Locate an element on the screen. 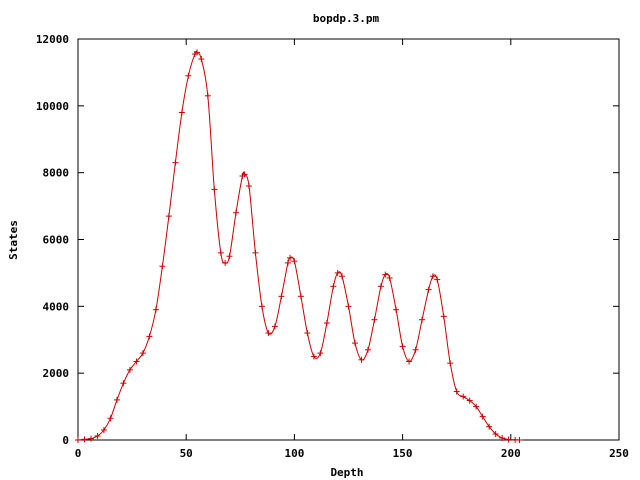 This screenshot has height=480, width=640. y-tick-label: 12000 is located at coordinates (52, 39).